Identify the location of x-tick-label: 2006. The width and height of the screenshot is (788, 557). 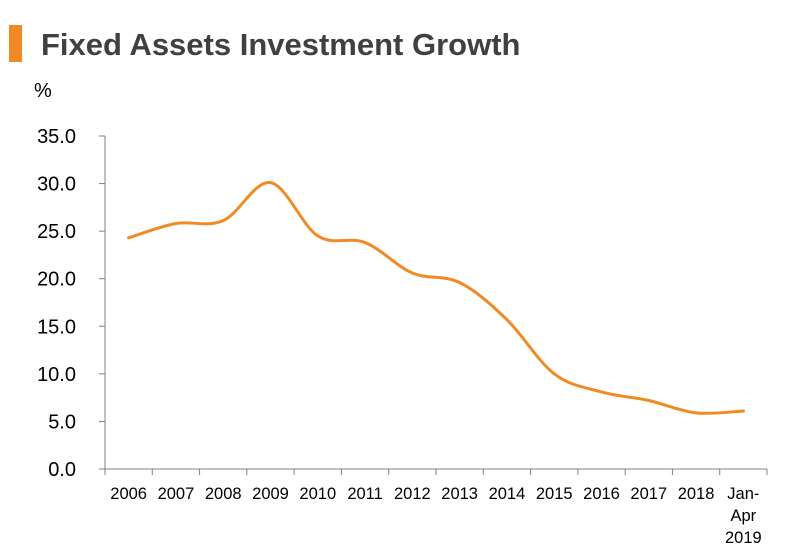
(128, 494).